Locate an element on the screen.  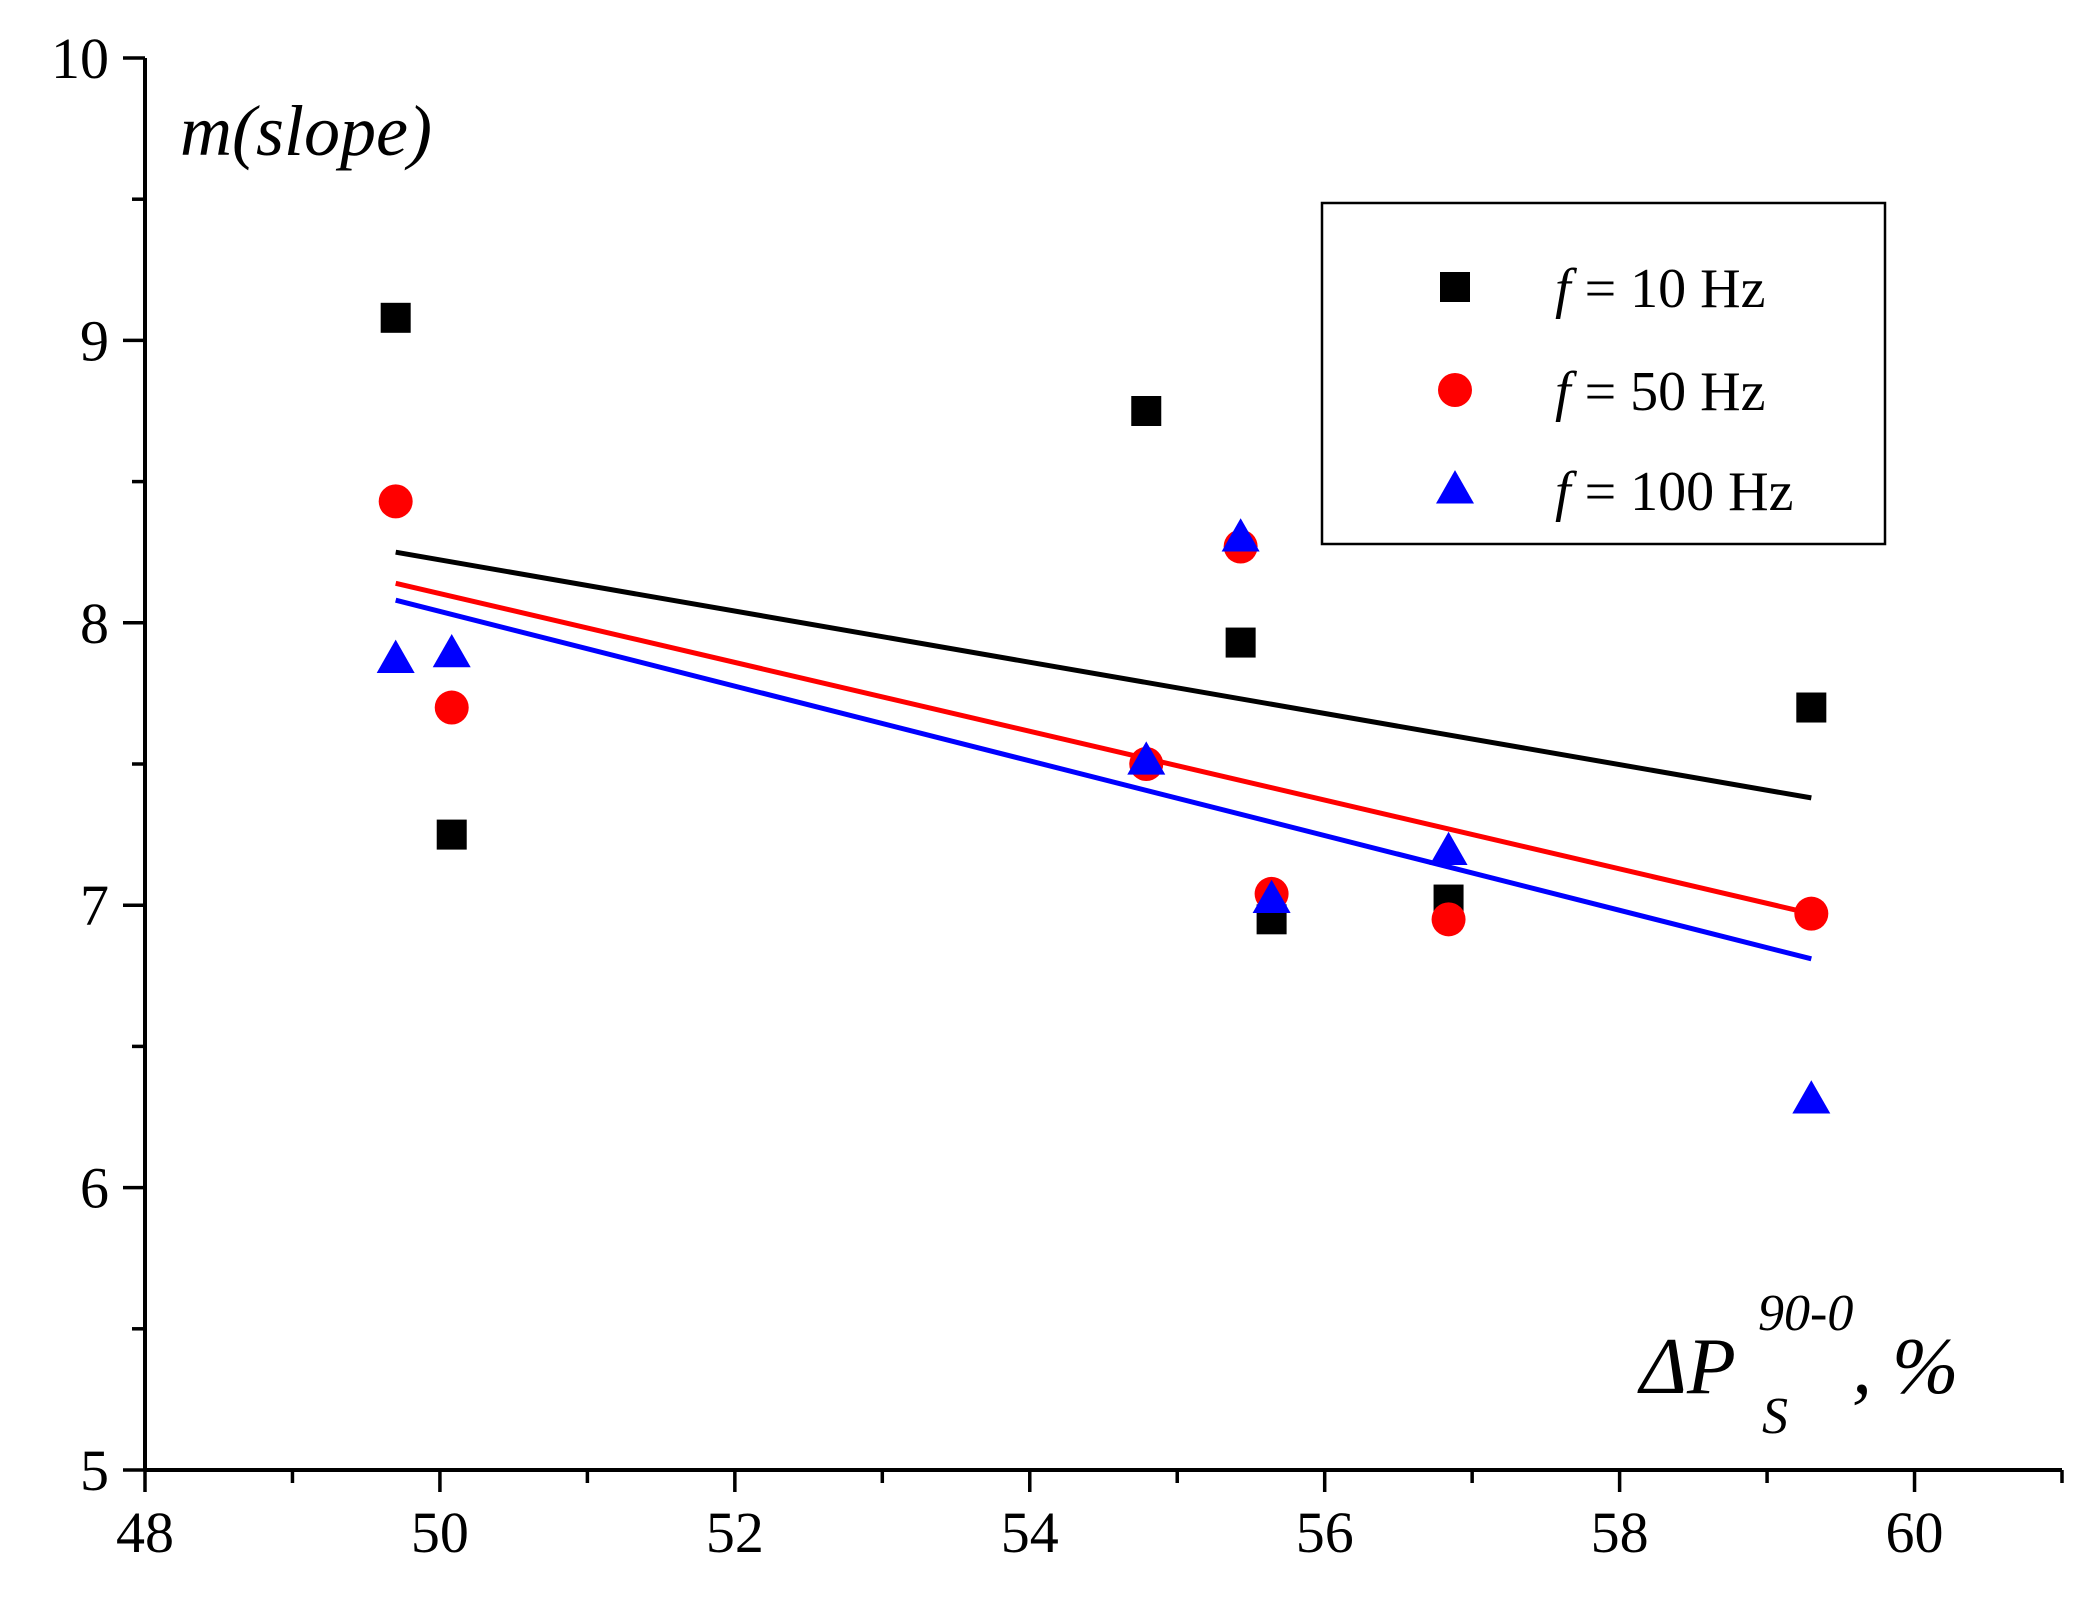
legend-label: f = 100 Hz is located at coordinates (1674, 492).